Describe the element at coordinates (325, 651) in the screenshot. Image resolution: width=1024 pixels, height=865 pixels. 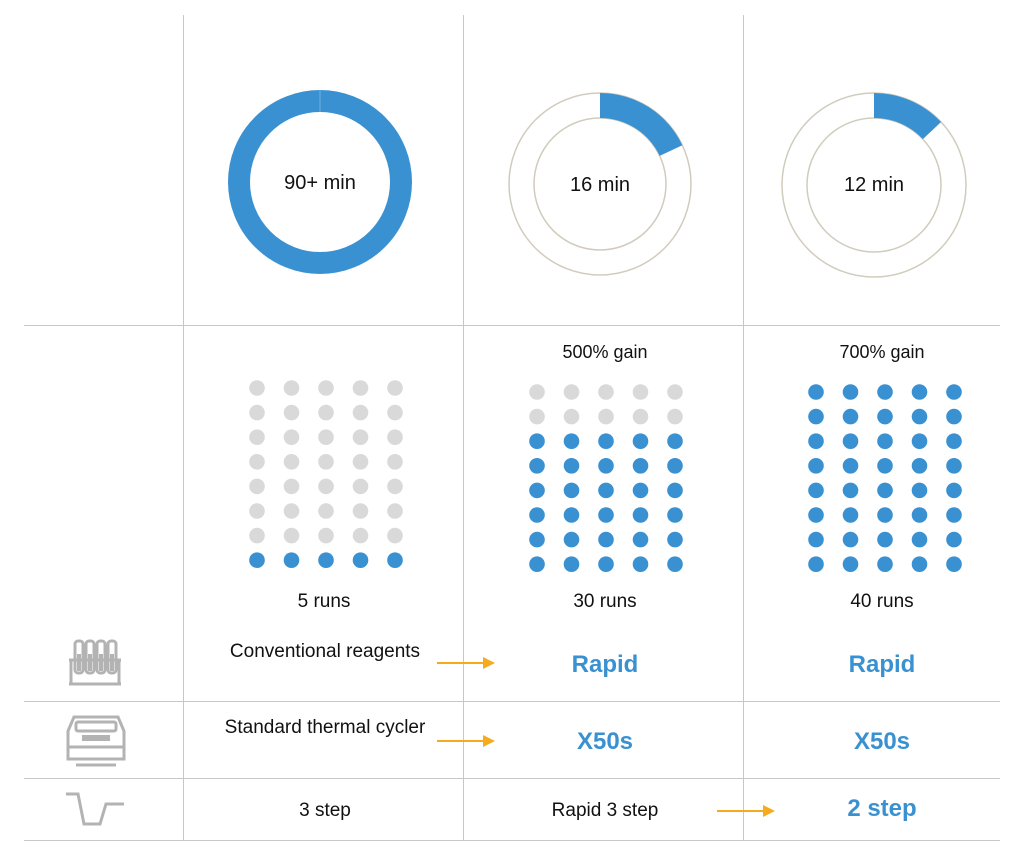
I see `conventional-reagents-label: Conventional reagents` at that location.